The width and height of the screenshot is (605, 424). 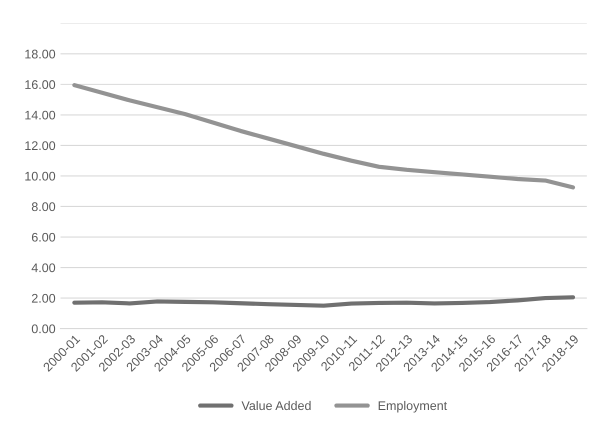 I want to click on y-tick-label: 0.00, so click(x=44, y=329).